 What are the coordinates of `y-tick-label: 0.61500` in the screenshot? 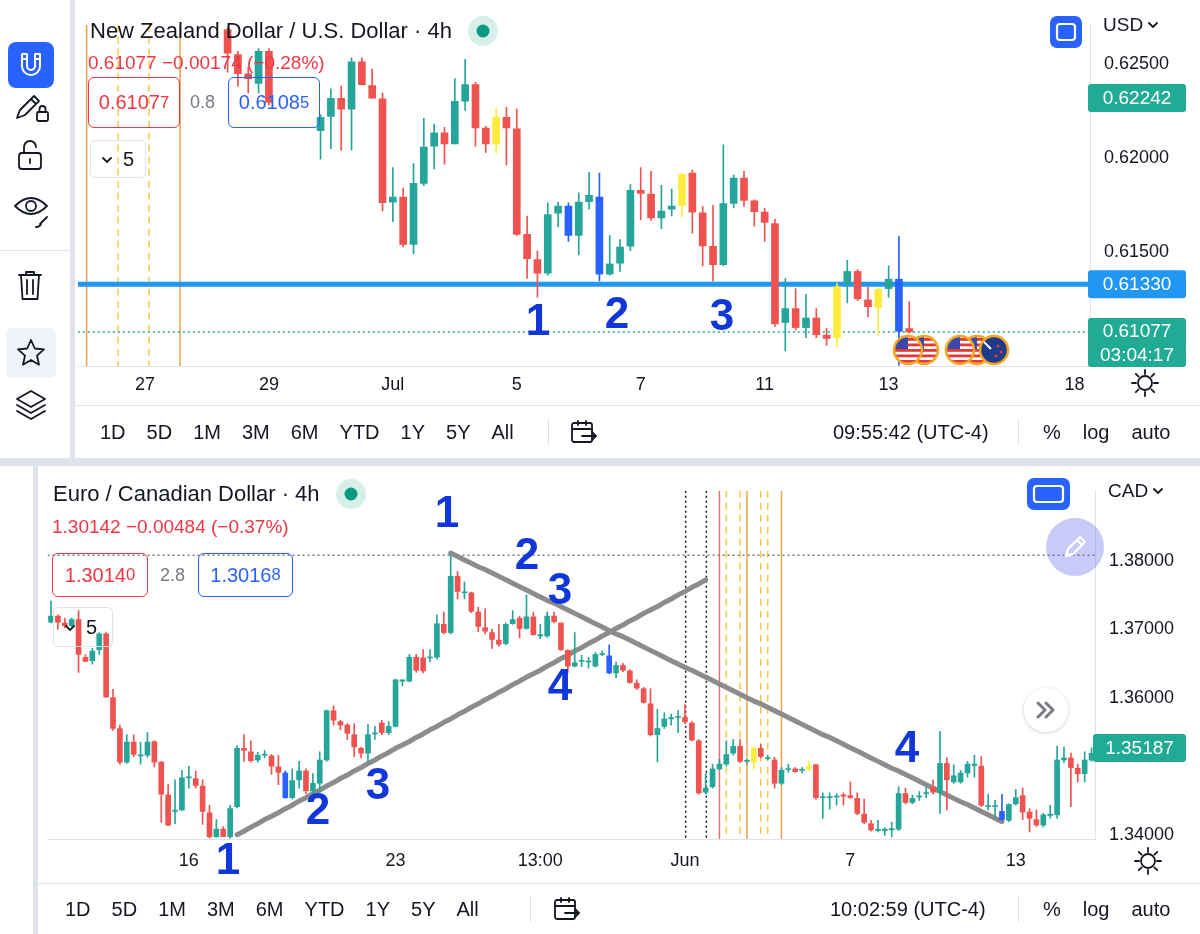 It's located at (1137, 251).